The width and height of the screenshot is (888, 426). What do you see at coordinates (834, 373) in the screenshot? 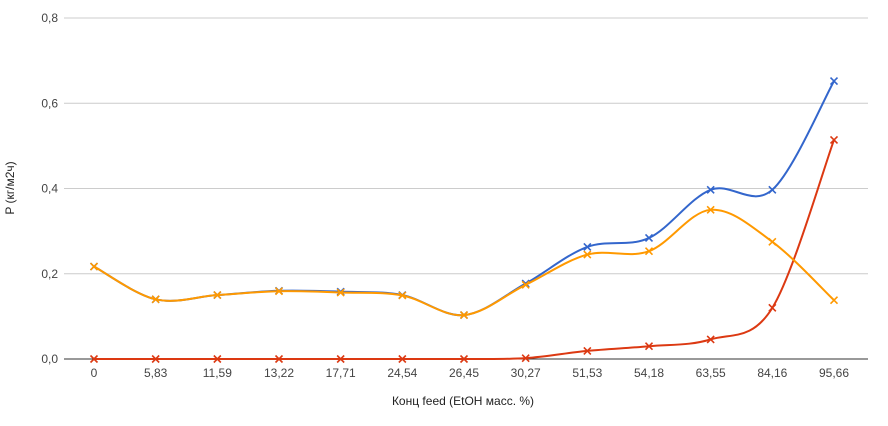
I see `x-tick-label: 95,66` at bounding box center [834, 373].